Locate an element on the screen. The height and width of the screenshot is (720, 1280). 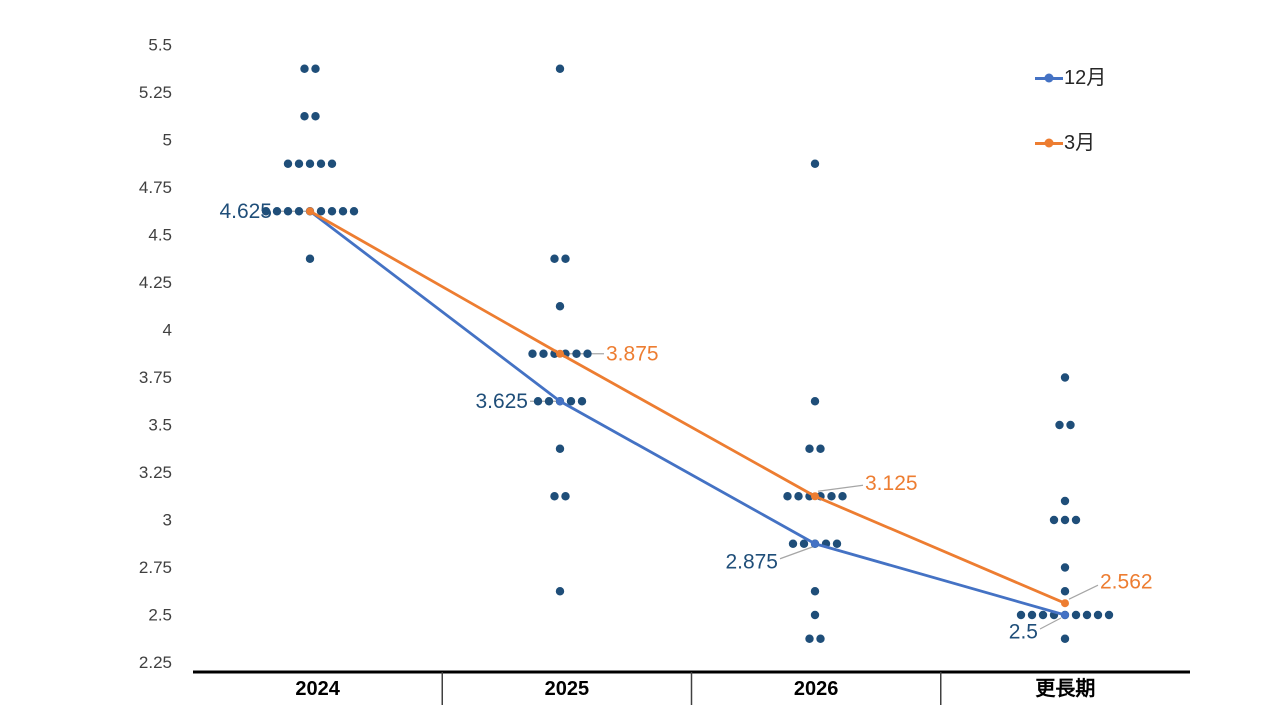
legend-item-december: 12月 is located at coordinates (1070, 78).